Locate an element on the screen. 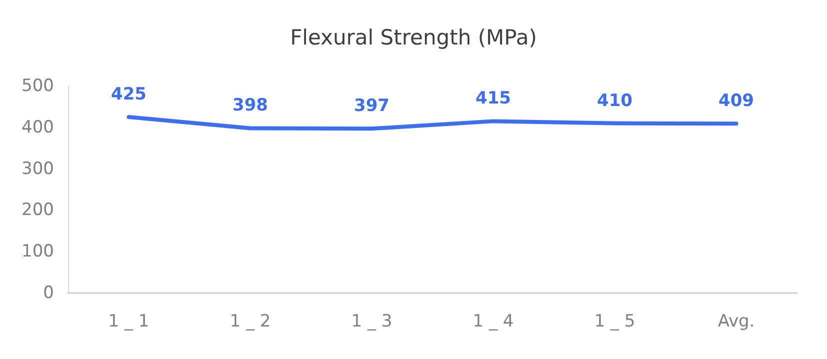  x-tick-label: 1 _ 4 is located at coordinates (493, 322).